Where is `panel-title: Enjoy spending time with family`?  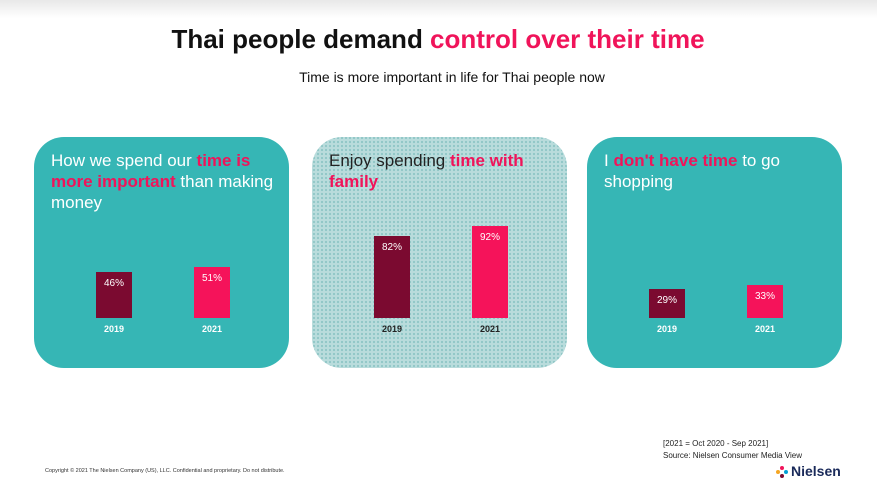 panel-title: Enjoy spending time with family is located at coordinates (441, 171).